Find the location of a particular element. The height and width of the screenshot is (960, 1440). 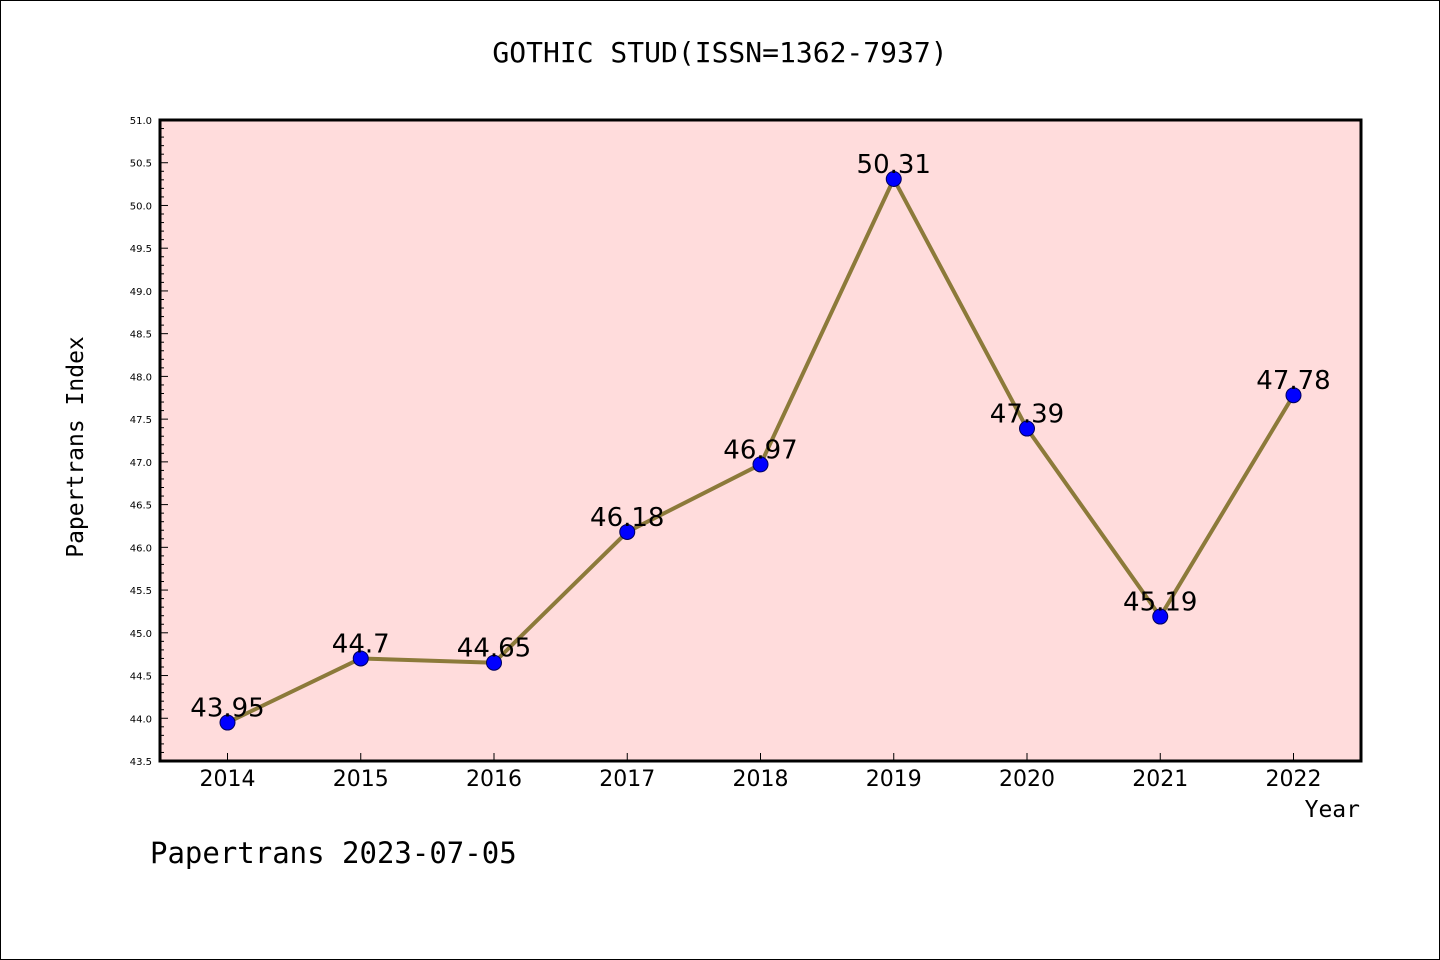

footer-note: Papertrans 2023-07-05 is located at coordinates (333, 853).